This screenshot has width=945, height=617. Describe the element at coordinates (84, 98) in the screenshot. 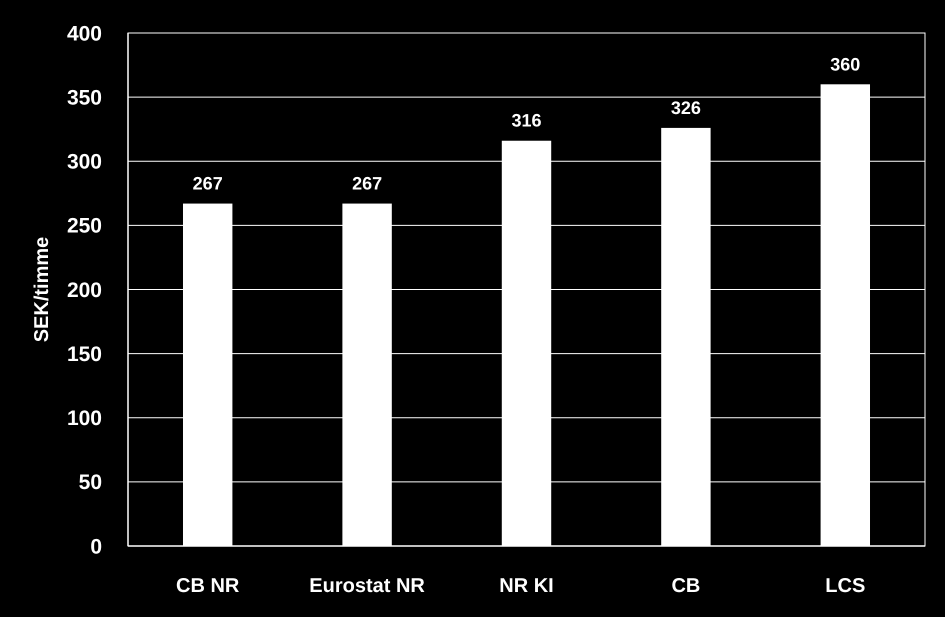

I see `y-tick-label: 350` at that location.